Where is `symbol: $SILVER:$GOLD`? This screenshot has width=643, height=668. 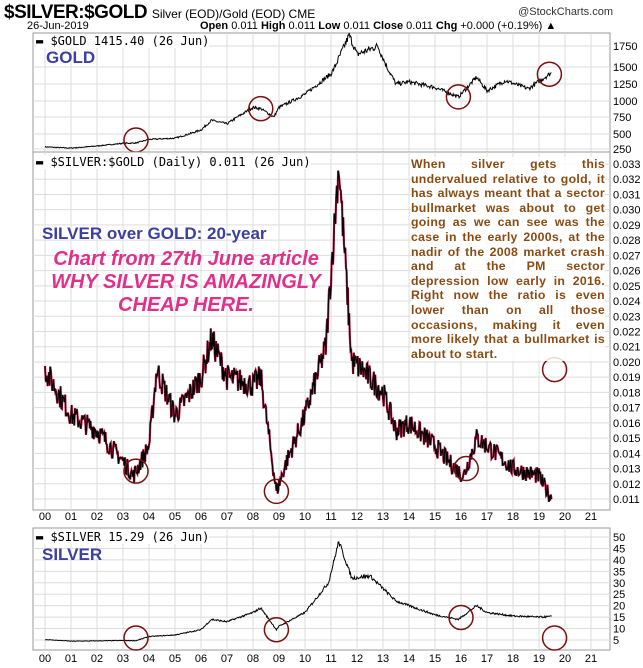 symbol: $SILVER:$GOLD is located at coordinates (76, 12).